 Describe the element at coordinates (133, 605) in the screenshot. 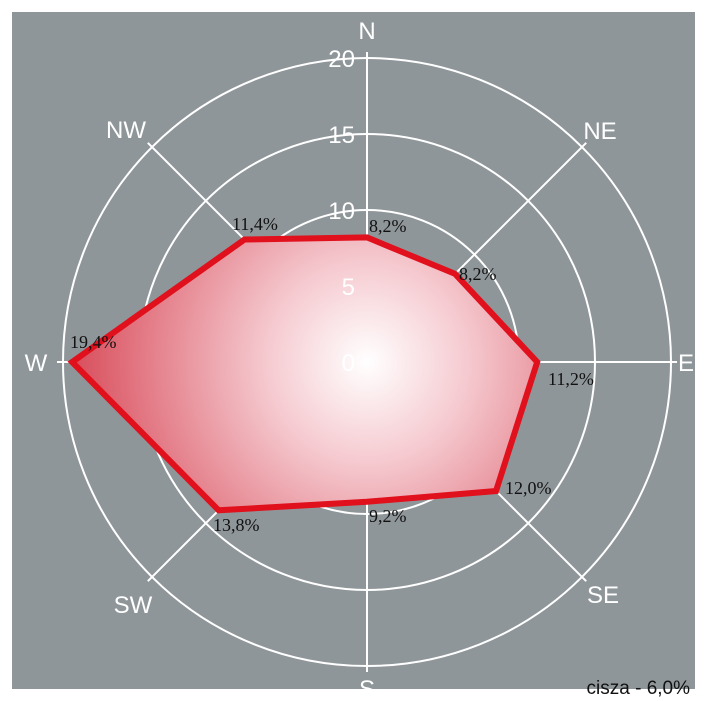

I see `direction-label-sw: SW` at that location.